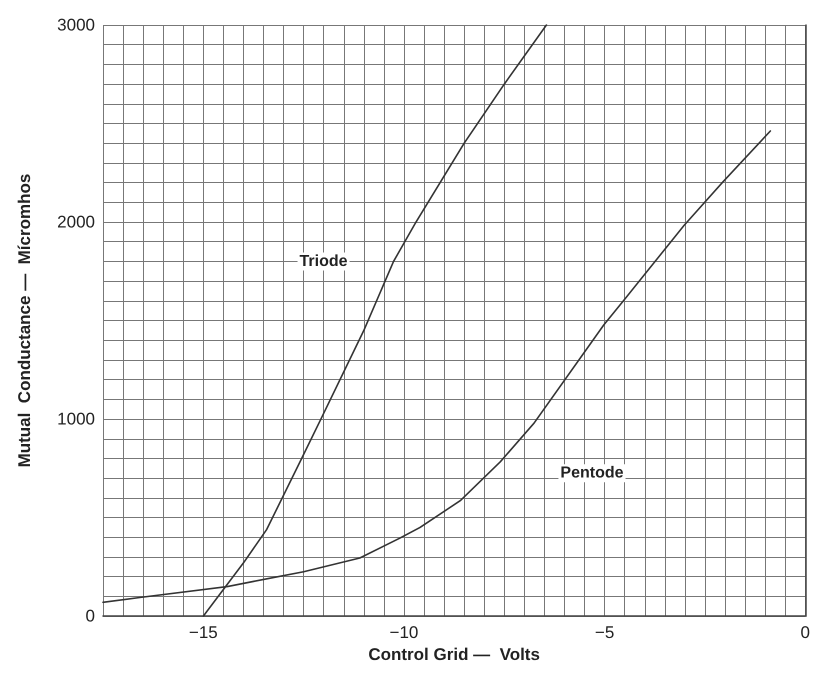  I want to click on text: Triode, so click(324, 261).